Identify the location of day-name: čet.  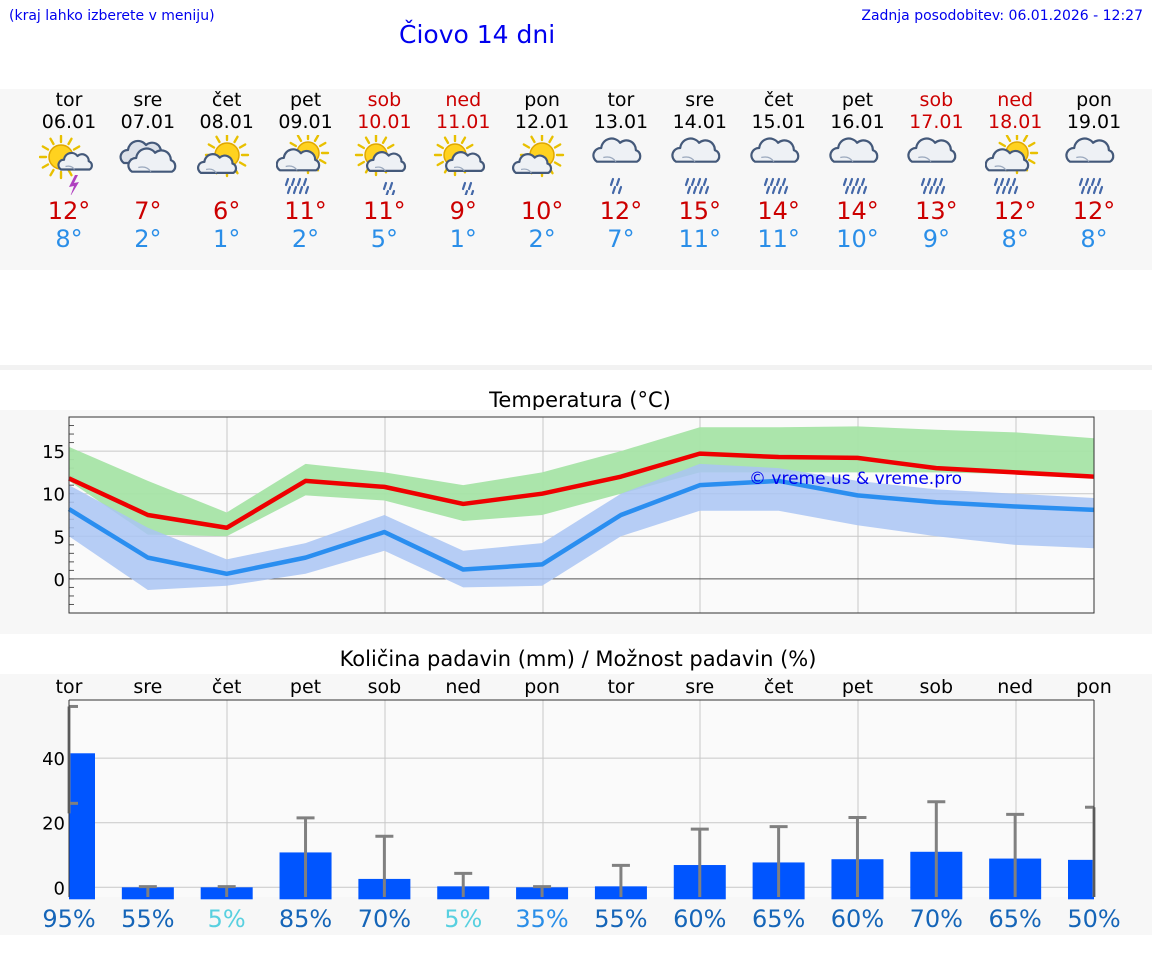
(226, 100).